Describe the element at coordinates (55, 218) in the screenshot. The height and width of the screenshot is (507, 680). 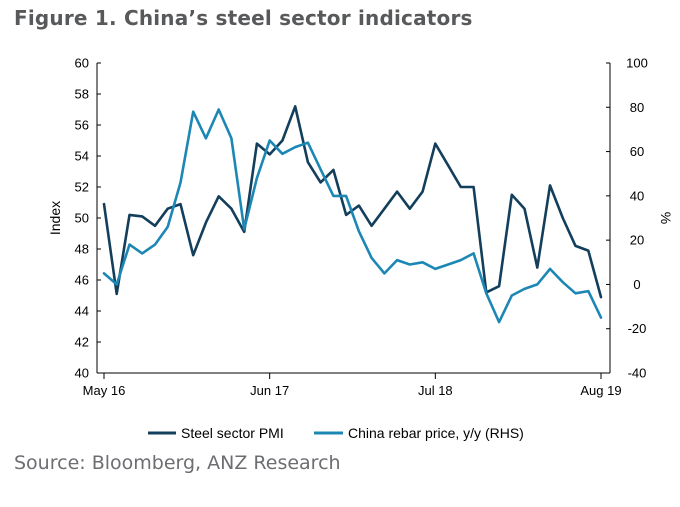
I see `y-axis-label: Index` at that location.